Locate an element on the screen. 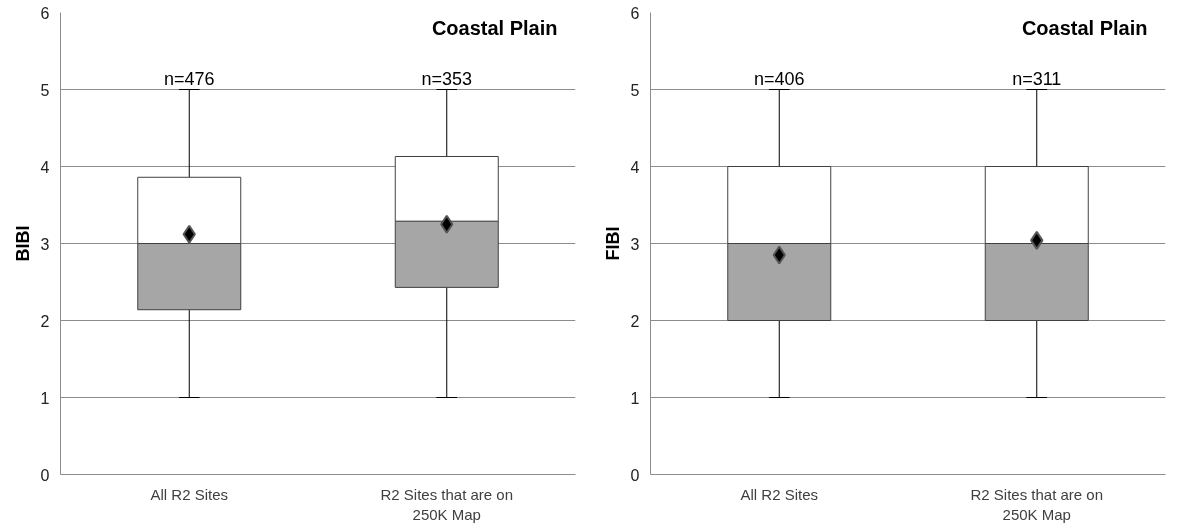  annotation: n=311 is located at coordinates (1037, 78).